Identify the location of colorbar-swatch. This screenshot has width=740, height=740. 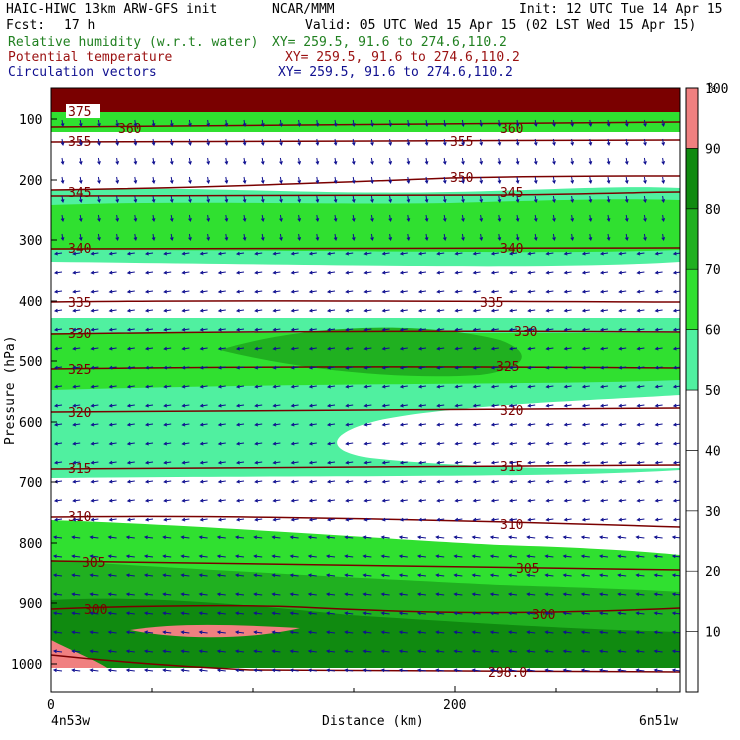
(692, 420).